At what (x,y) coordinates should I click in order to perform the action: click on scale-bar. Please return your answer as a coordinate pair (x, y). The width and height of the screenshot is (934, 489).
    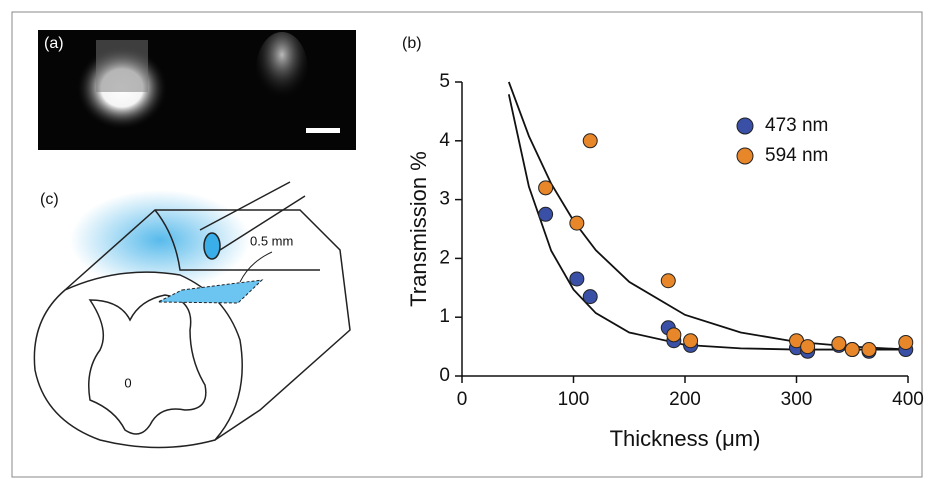
    Looking at the image, I should click on (323, 130).